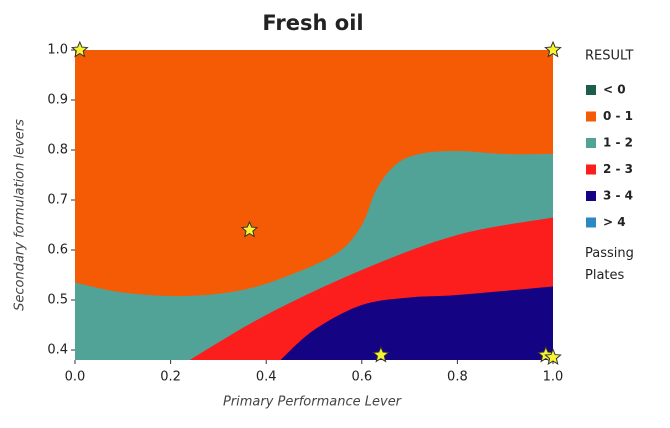  I want to click on x-tick-label: 0.6, so click(361, 377).